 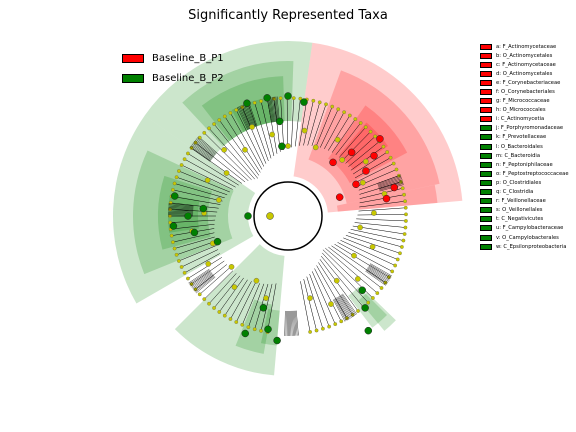 What do you see at coordinates (188, 78) in the screenshot?
I see `legend-label: Baseline_B_P2` at bounding box center [188, 78].